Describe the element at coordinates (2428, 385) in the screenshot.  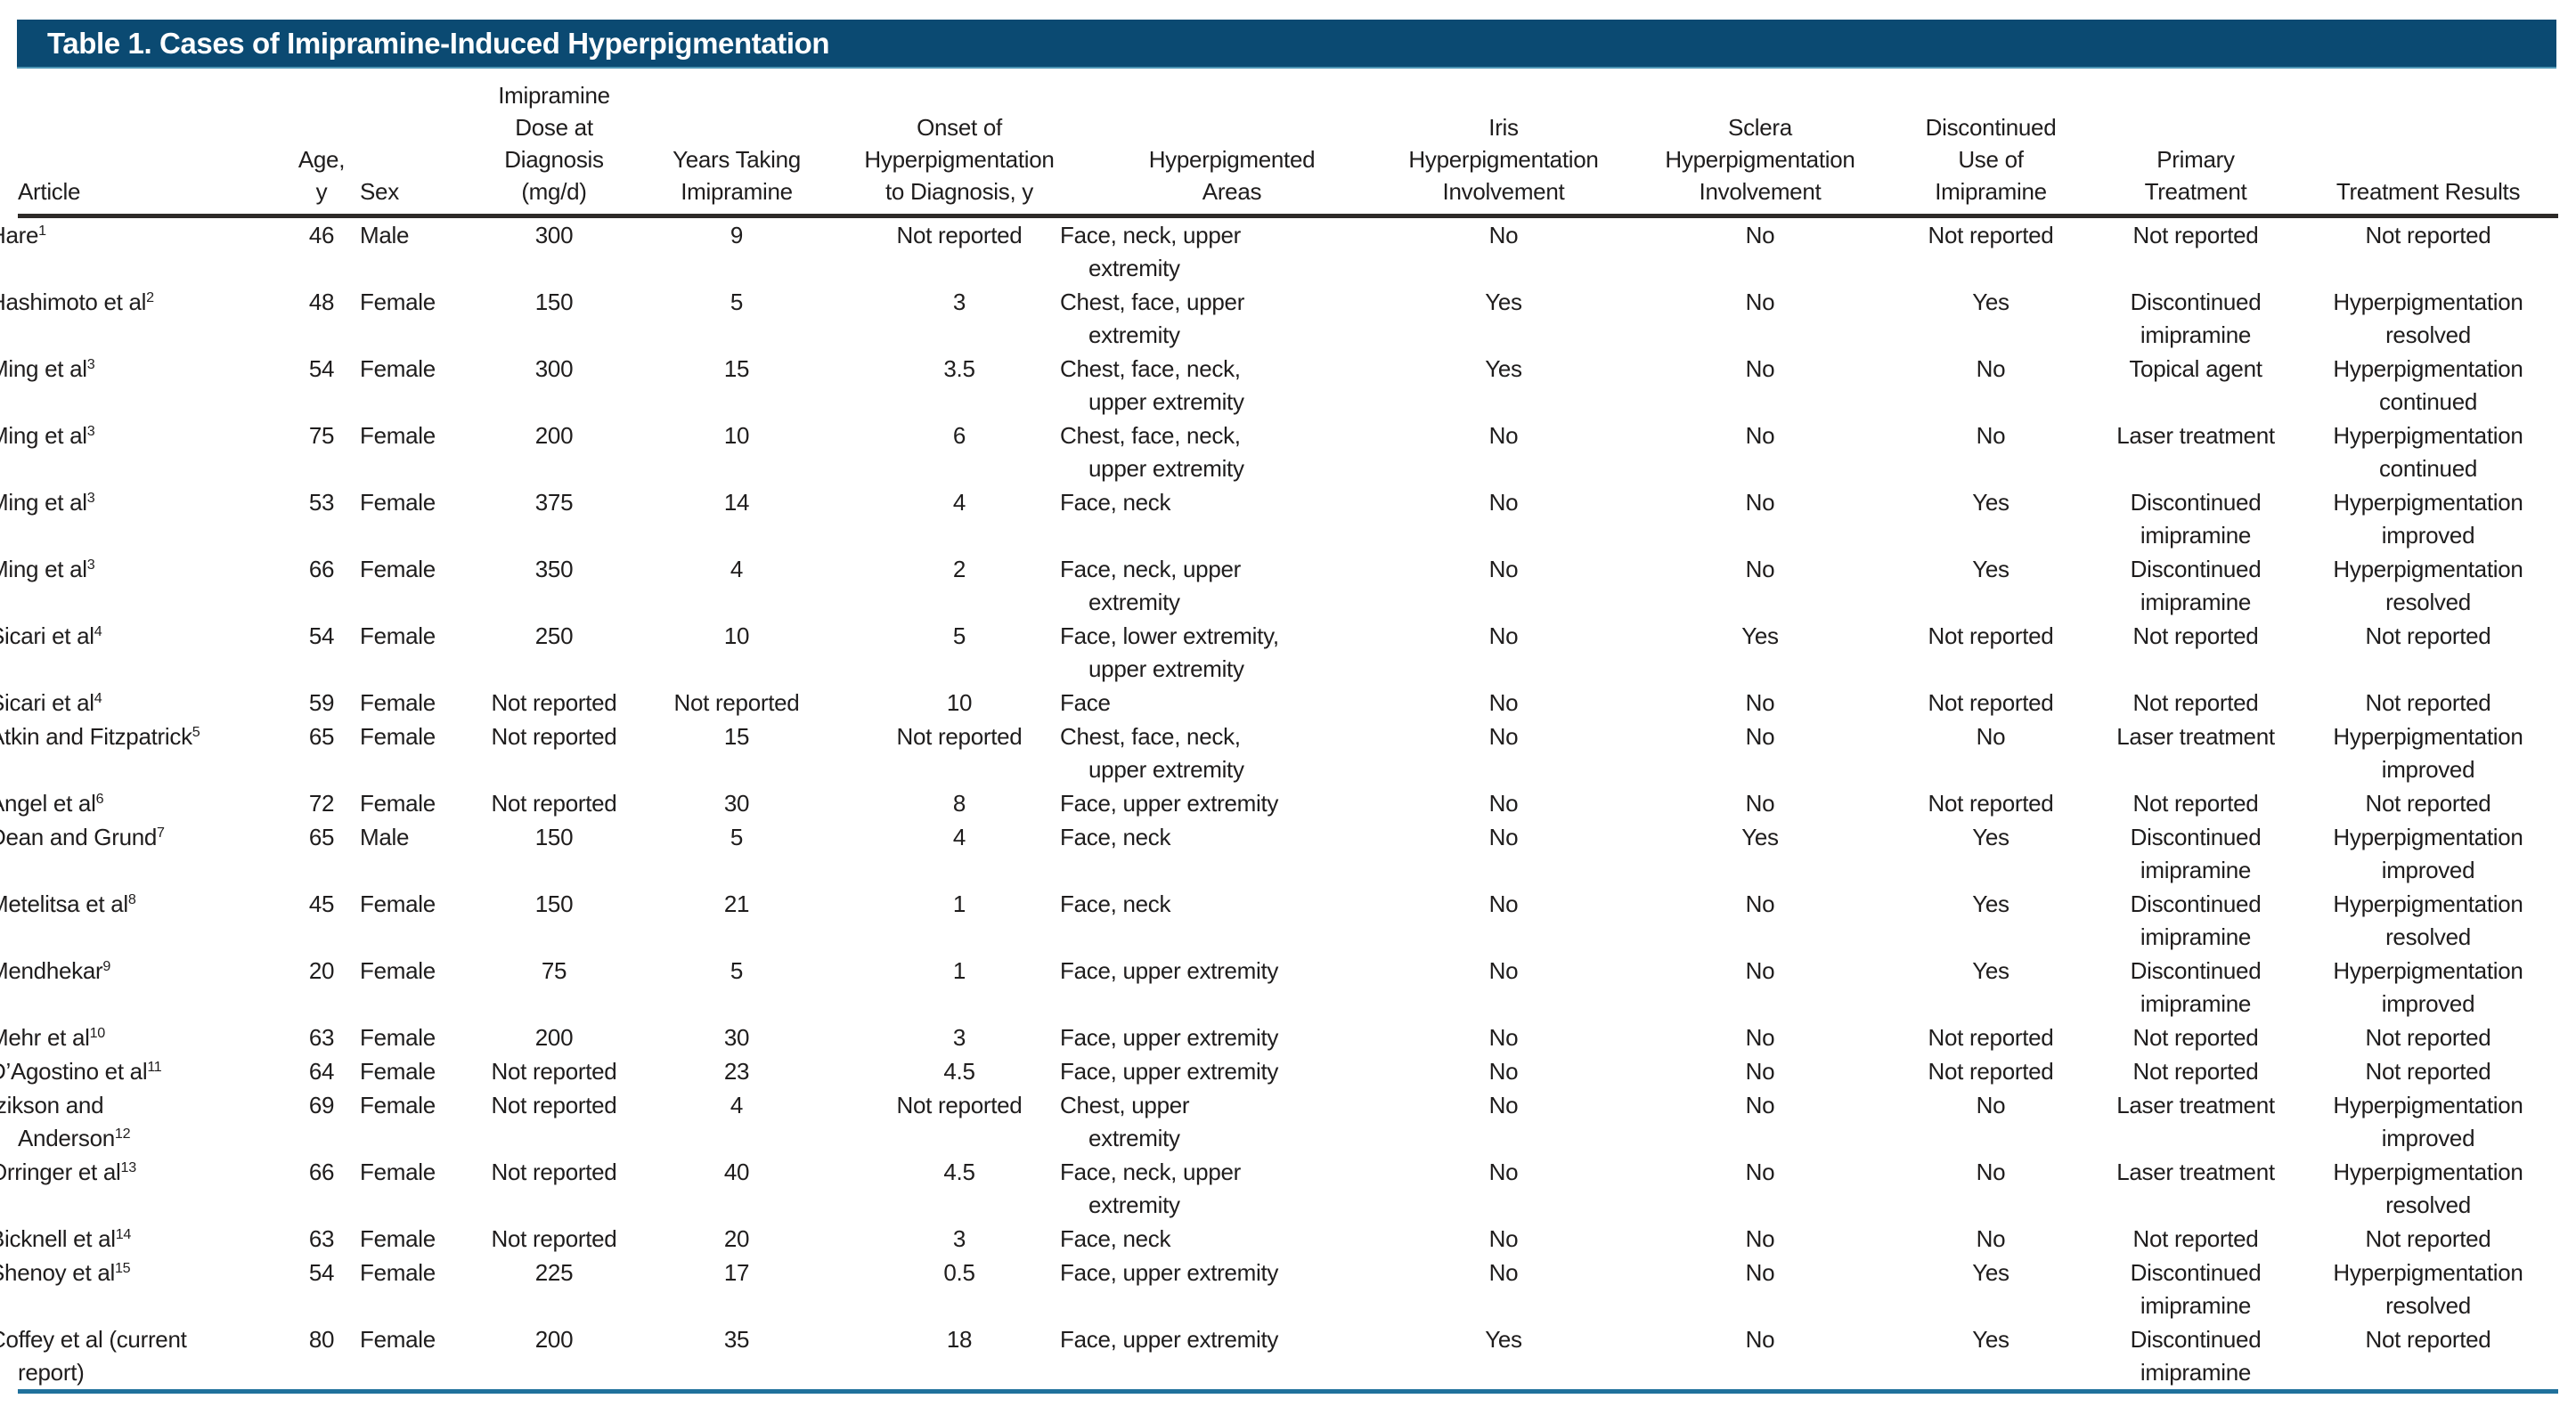
I see `cell-results: Hyperpigmentation continued` at that location.